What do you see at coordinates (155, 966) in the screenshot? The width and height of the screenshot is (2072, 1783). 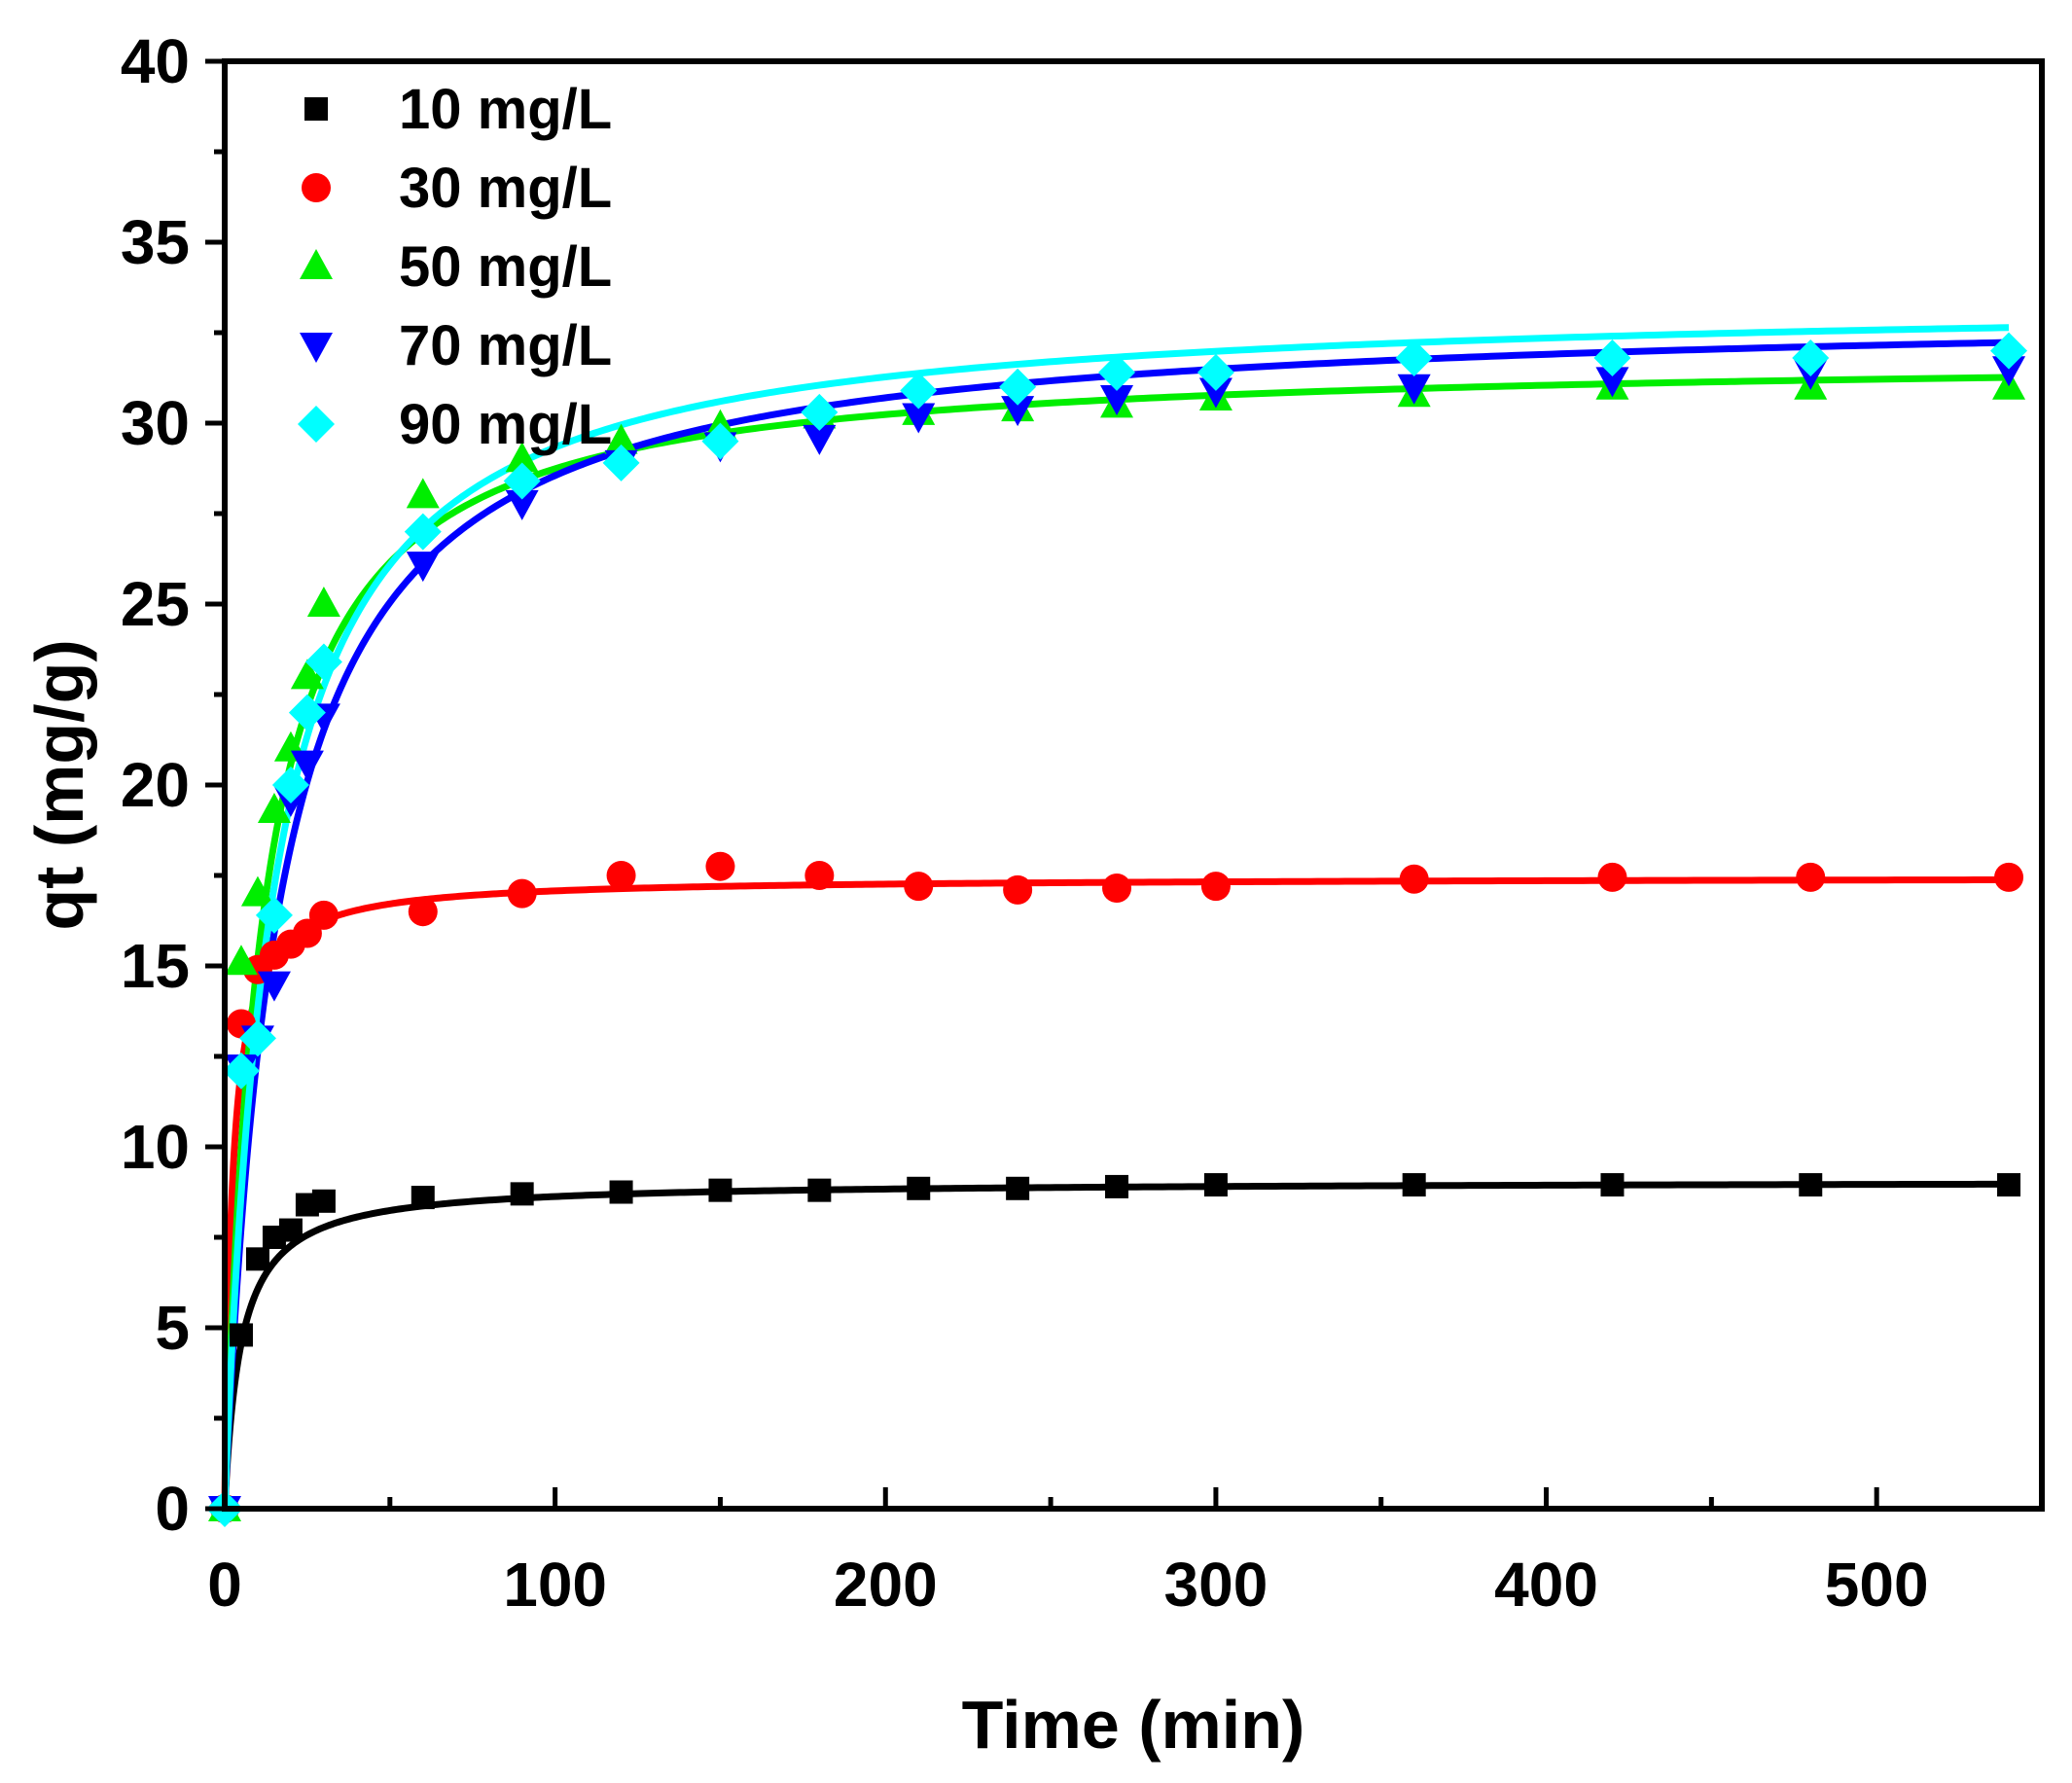 I see `y-tick-label: 15` at bounding box center [155, 966].